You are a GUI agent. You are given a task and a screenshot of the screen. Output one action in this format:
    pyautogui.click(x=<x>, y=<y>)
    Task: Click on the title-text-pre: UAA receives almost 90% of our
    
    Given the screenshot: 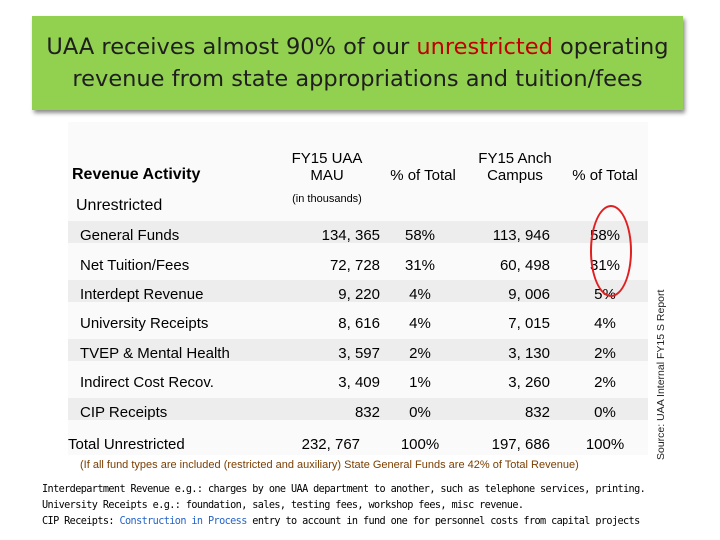 What is the action you would take?
    pyautogui.click(x=231, y=47)
    